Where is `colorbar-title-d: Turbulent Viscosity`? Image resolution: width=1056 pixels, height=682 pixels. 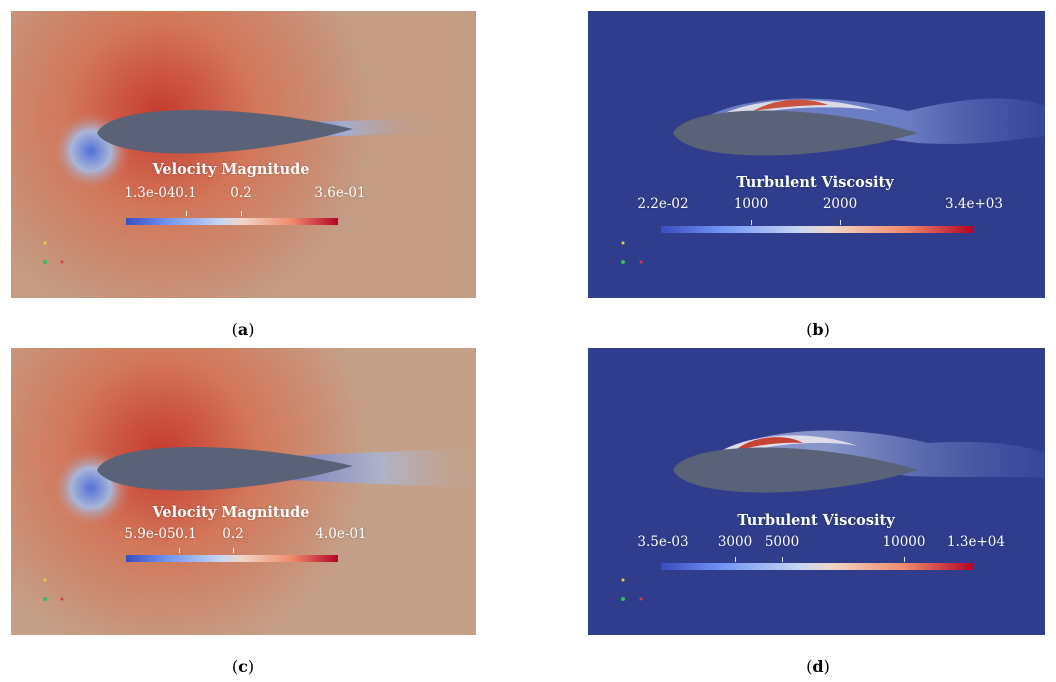 colorbar-title-d: Turbulent Viscosity is located at coordinates (816, 520).